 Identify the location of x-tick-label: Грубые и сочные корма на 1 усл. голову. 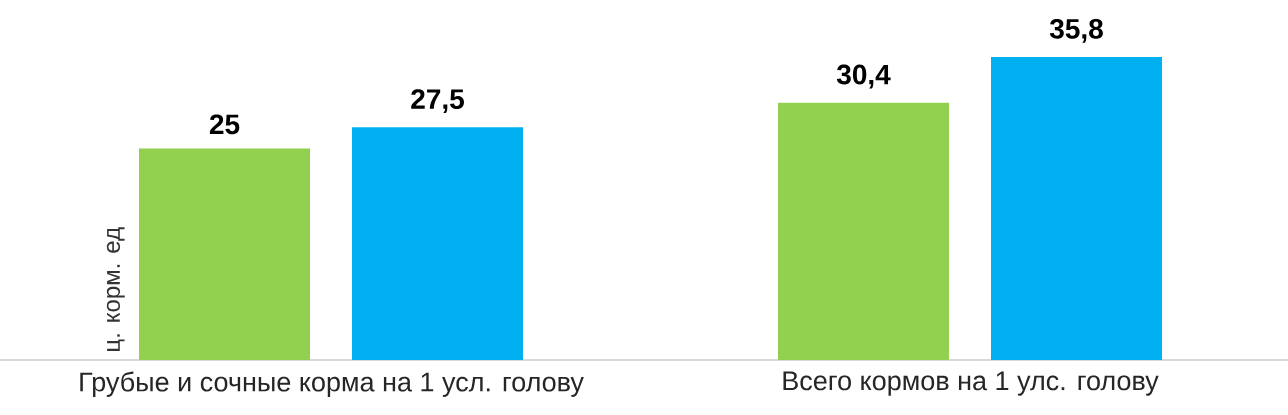
(332, 384).